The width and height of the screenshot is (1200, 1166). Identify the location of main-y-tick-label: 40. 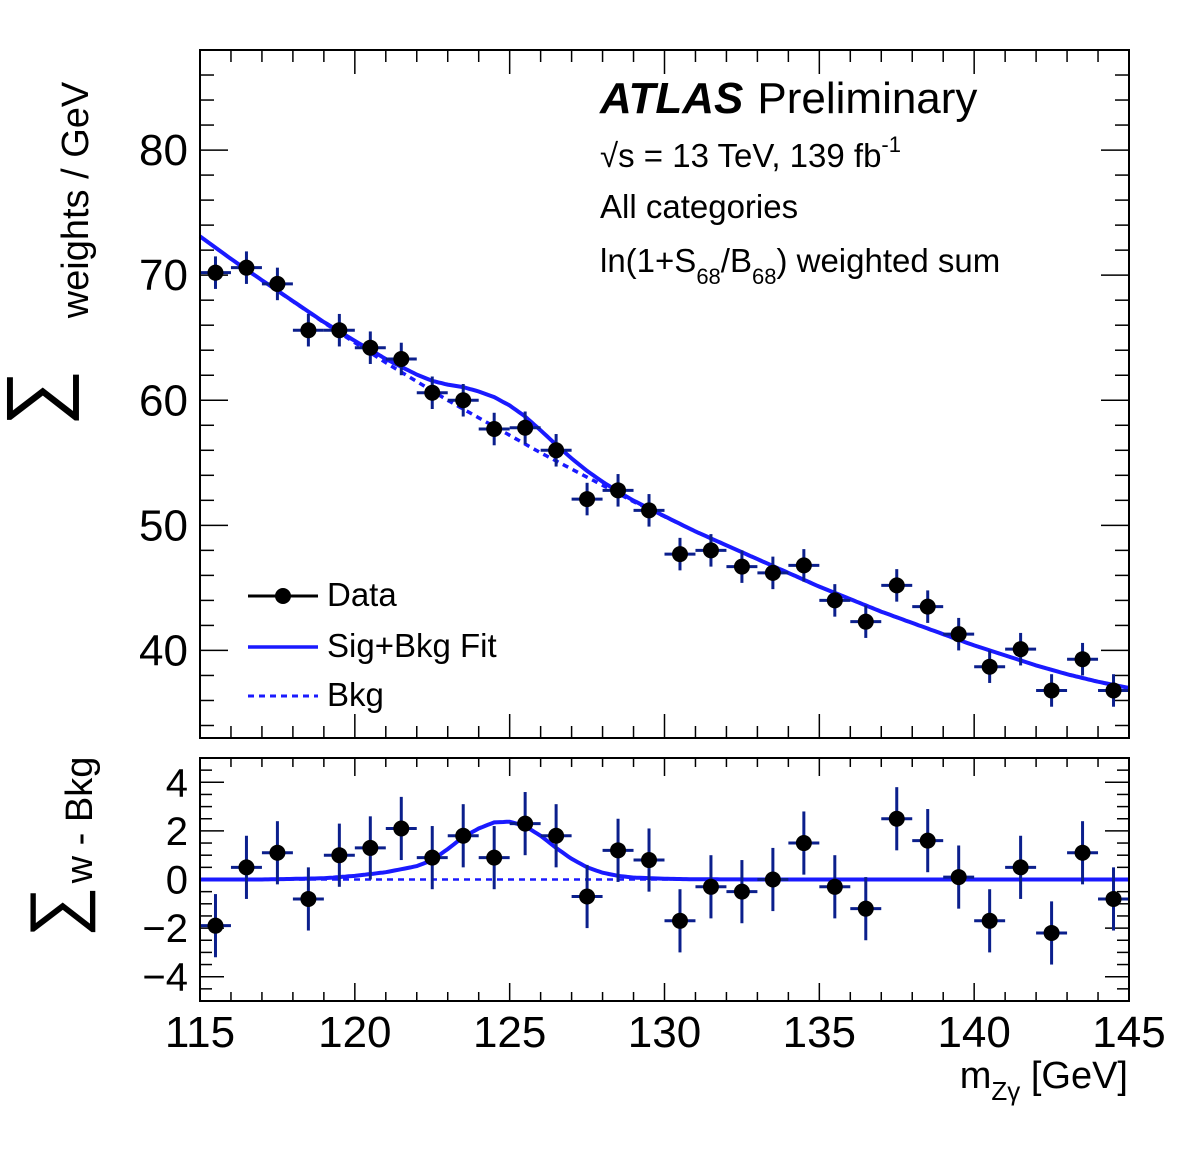
(163, 650).